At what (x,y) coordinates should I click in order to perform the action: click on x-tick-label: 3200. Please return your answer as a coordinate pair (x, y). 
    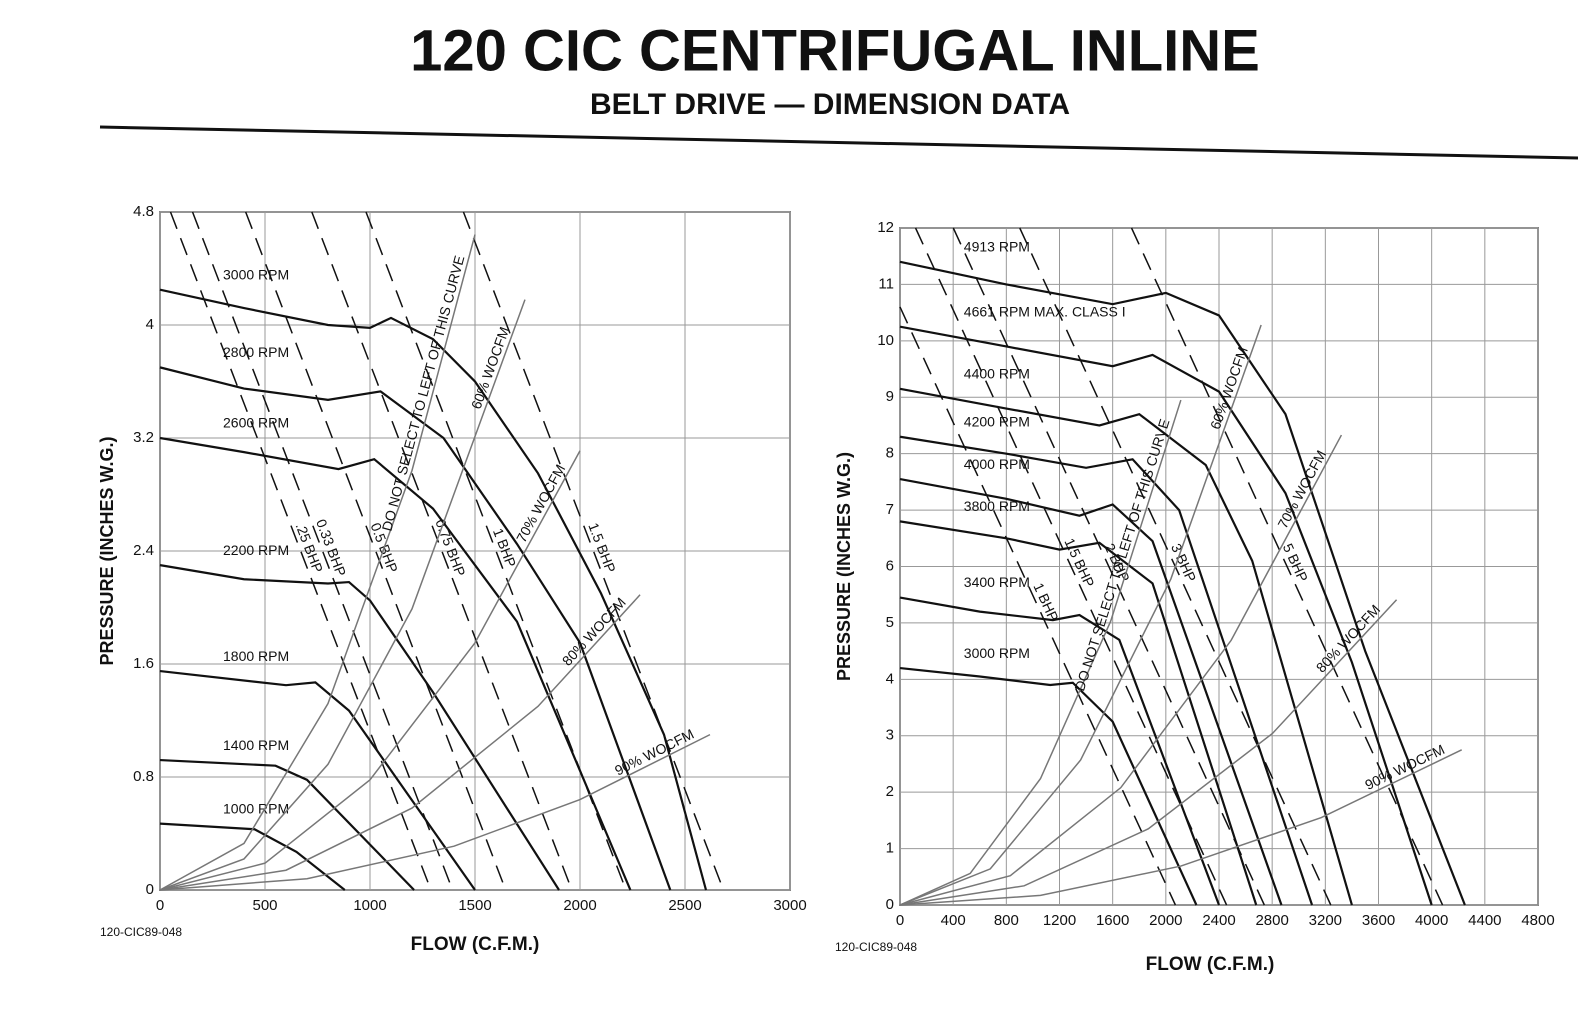
    Looking at the image, I should click on (1325, 920).